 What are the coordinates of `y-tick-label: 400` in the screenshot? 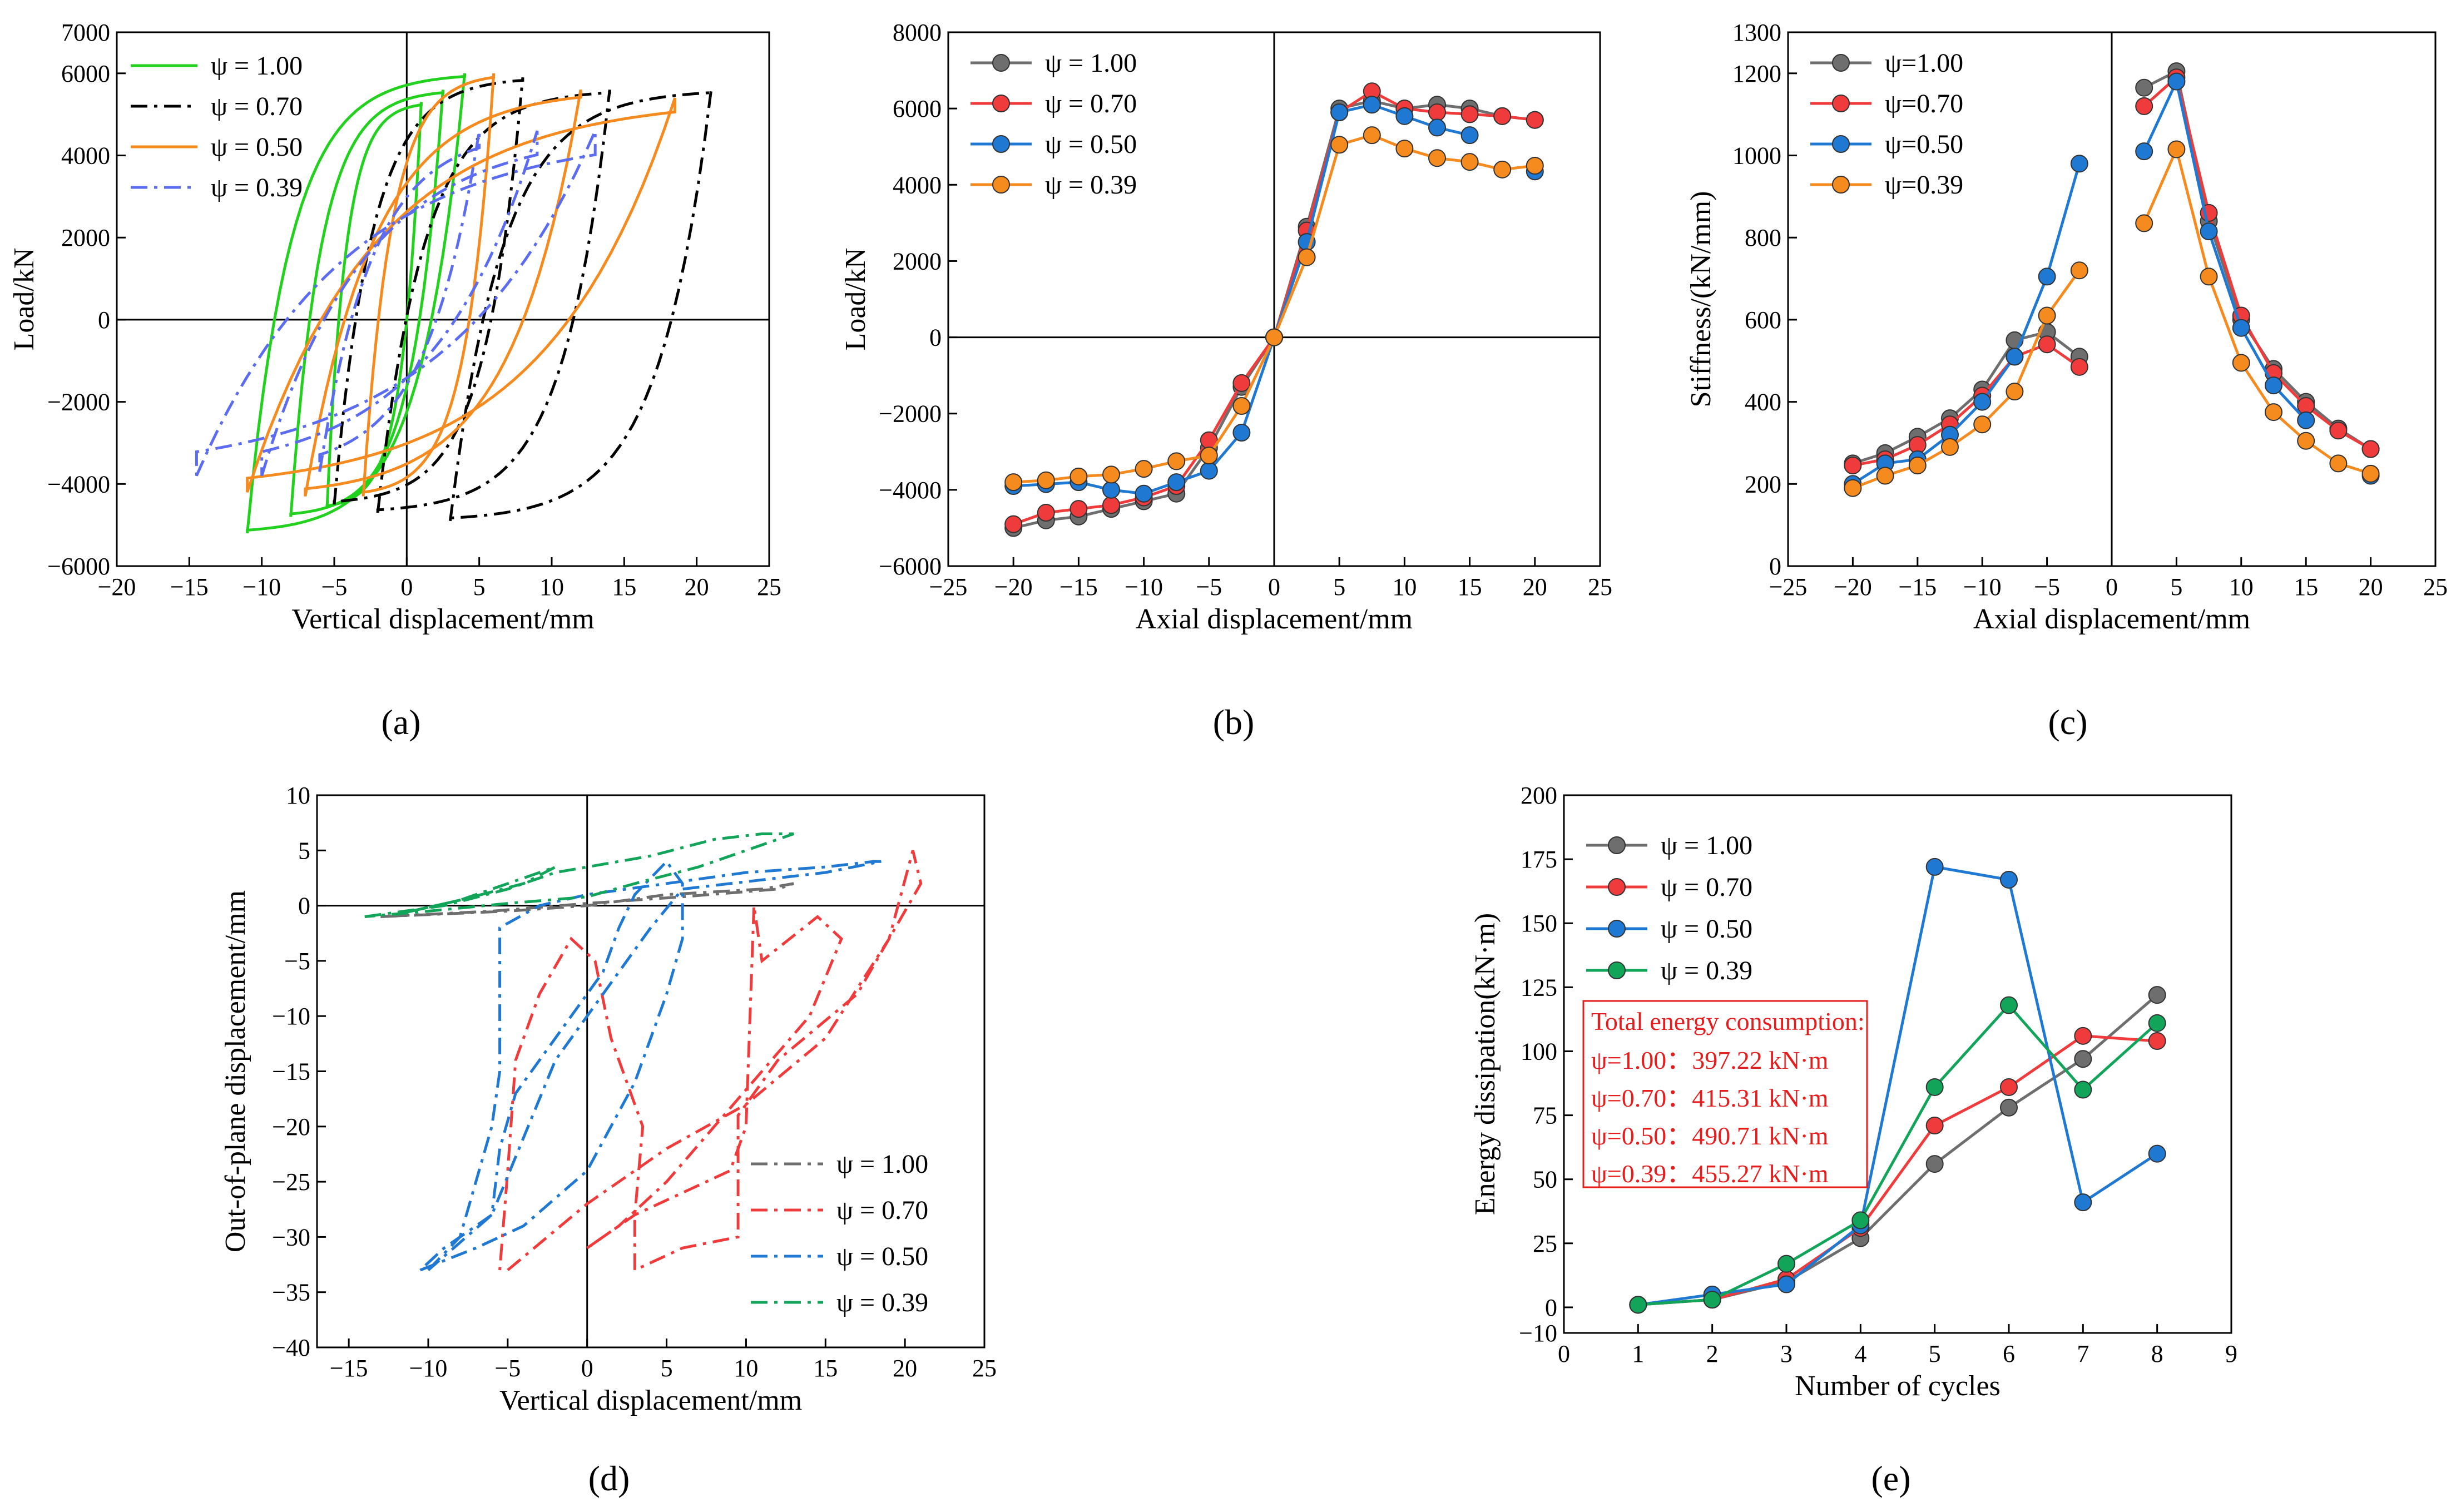 It's located at (1763, 402).